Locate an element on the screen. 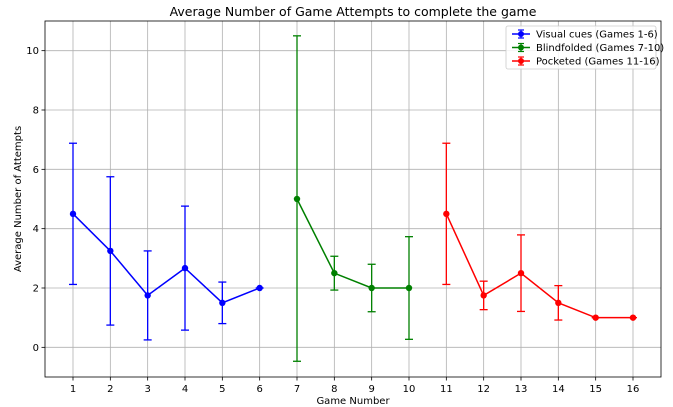 The width and height of the screenshot is (673, 407). y-tick-label: 10 is located at coordinates (32, 51).